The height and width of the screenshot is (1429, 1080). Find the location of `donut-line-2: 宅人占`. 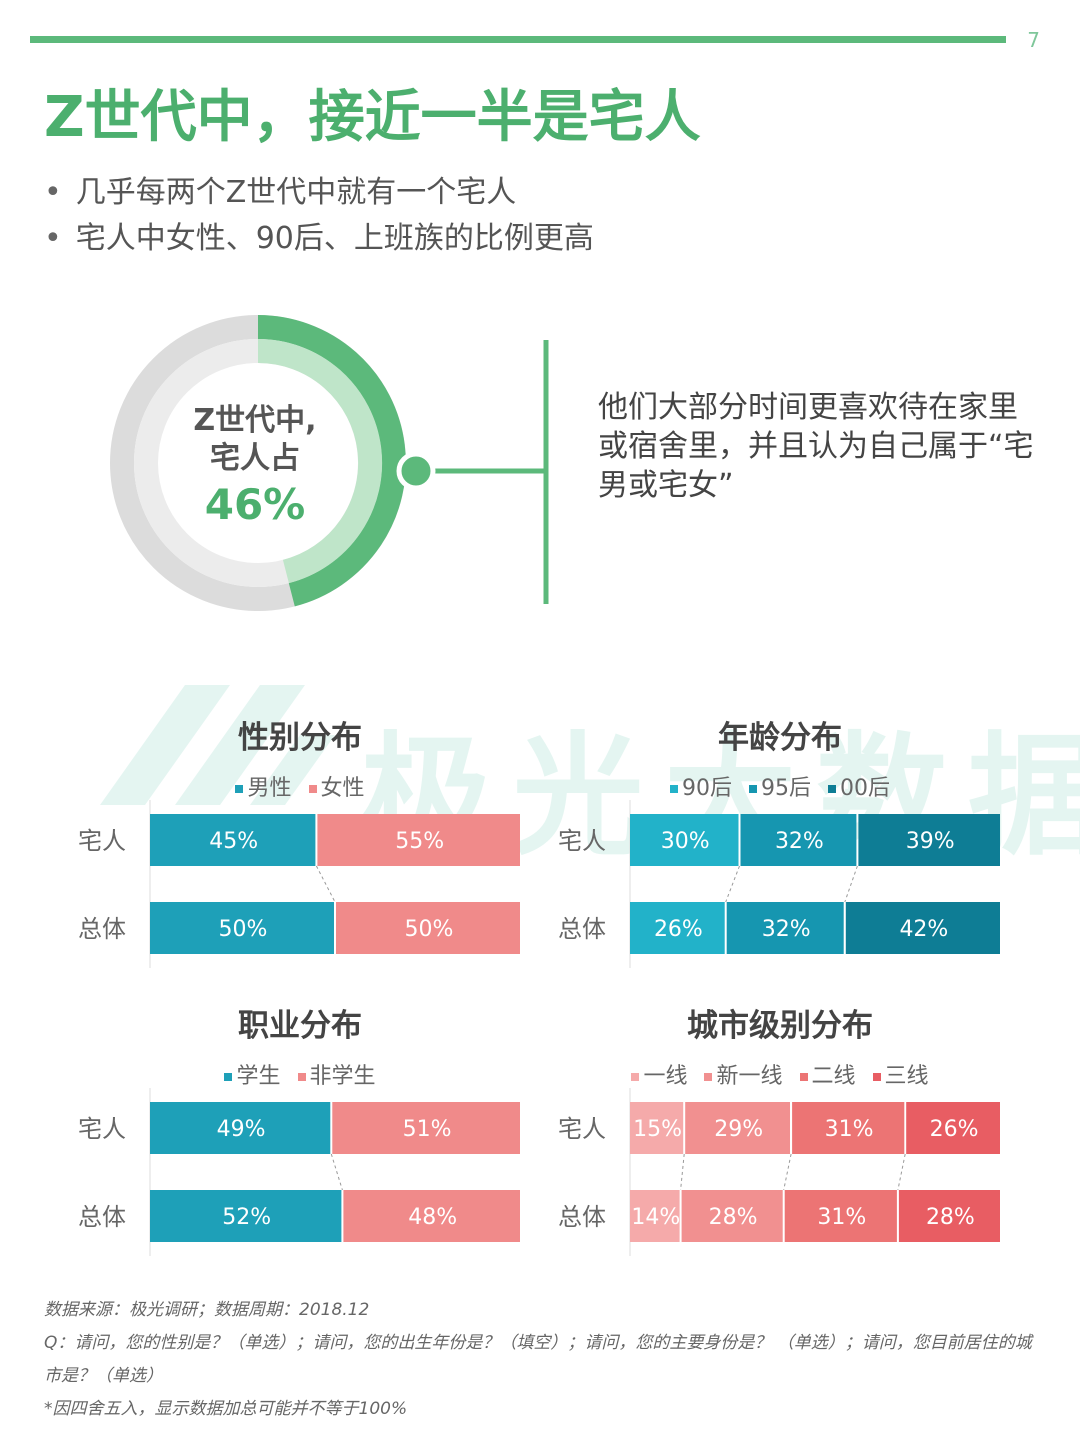

donut-line-2: 宅人占 is located at coordinates (255, 458).